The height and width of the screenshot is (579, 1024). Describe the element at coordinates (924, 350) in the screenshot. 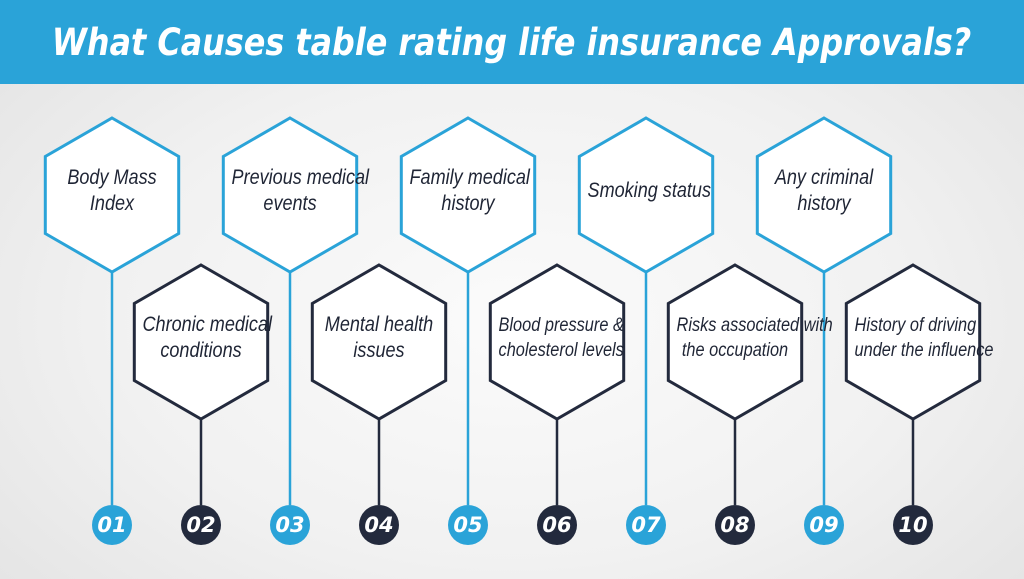

I see `label-line: under the influence` at that location.